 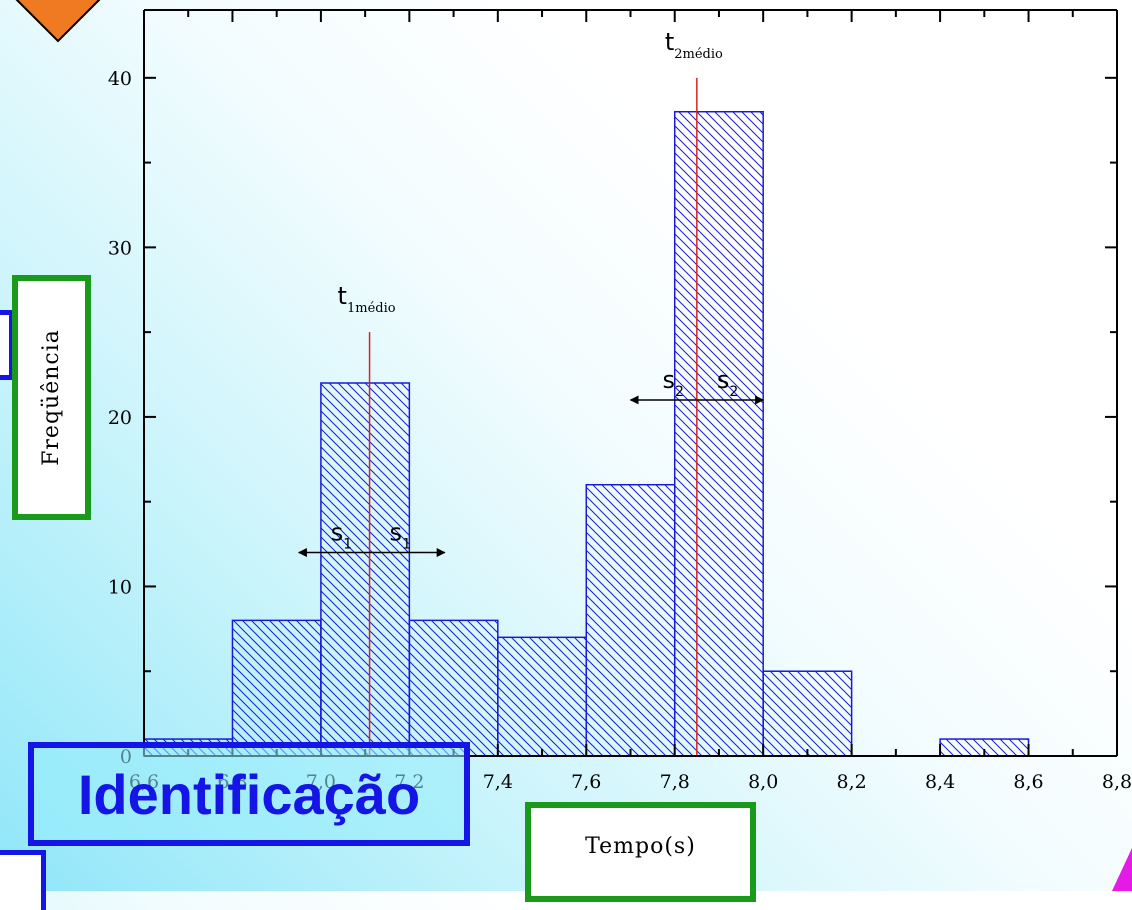 I want to click on x-axis-label-box: Tempo(s), so click(x=640, y=852).